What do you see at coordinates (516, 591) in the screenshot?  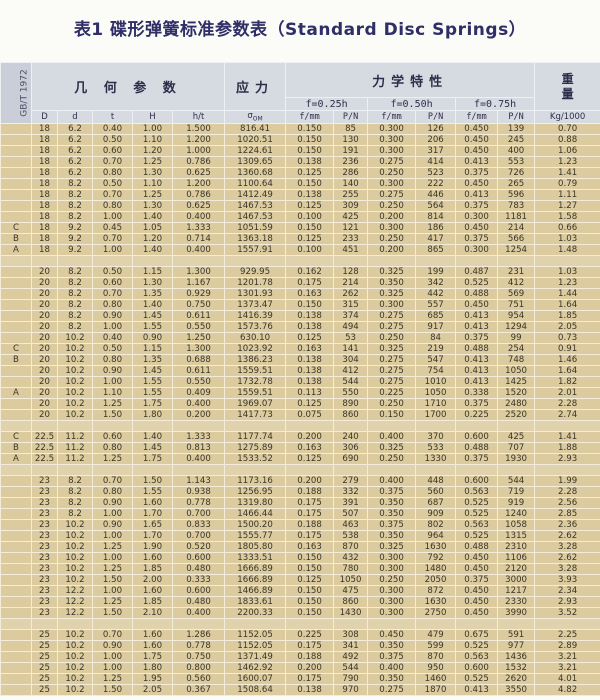 I see `load-3-cell: 1217` at bounding box center [516, 591].